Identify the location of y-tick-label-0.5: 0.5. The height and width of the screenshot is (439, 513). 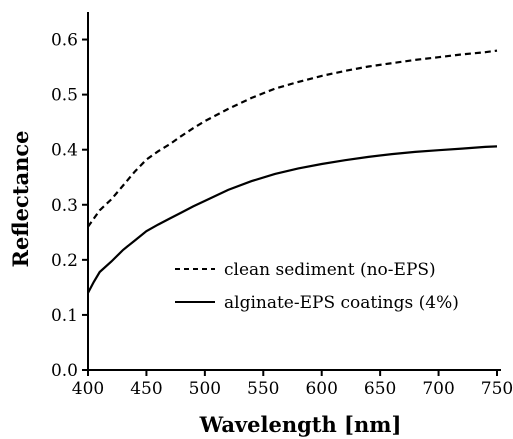
(64, 96).